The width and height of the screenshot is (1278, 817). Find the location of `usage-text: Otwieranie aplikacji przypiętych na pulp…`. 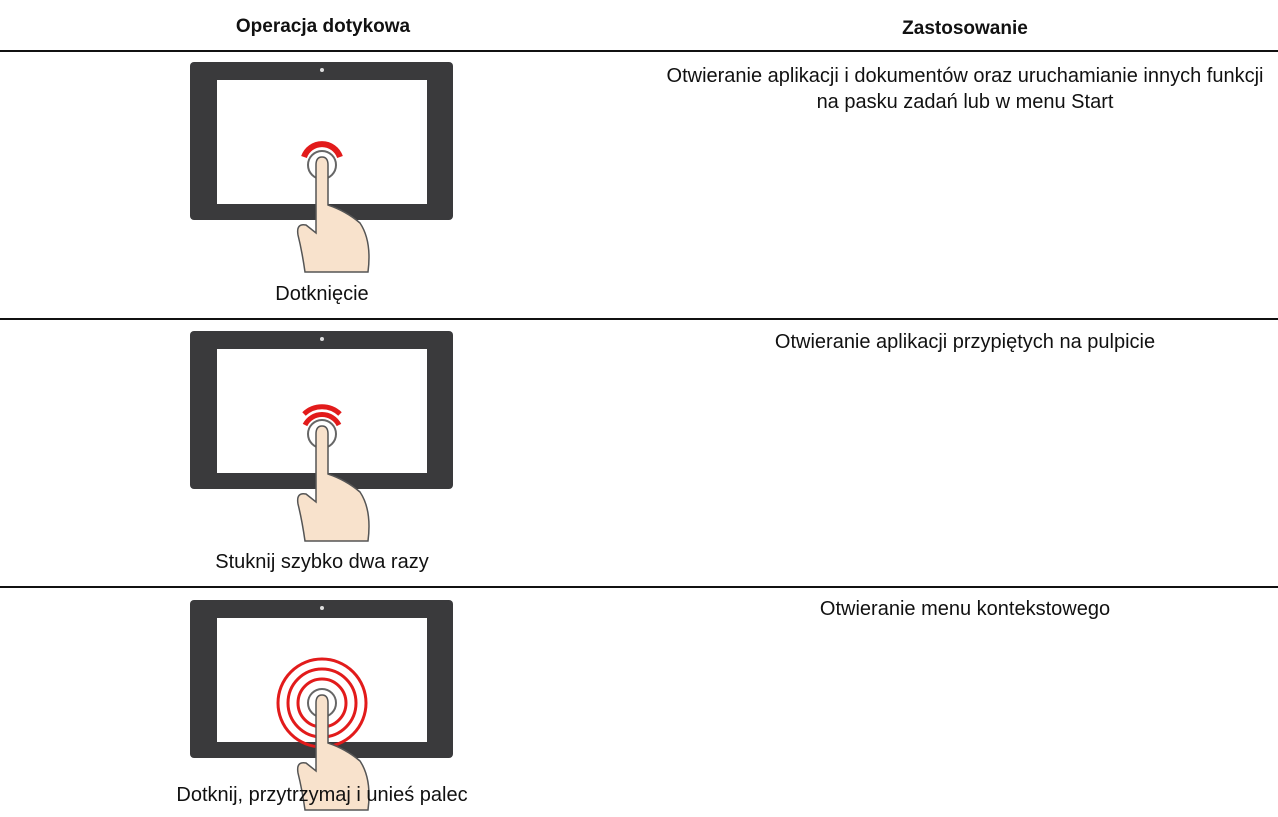

usage-text: Otwieranie aplikacji przypiętych na pulp… is located at coordinates (965, 342).